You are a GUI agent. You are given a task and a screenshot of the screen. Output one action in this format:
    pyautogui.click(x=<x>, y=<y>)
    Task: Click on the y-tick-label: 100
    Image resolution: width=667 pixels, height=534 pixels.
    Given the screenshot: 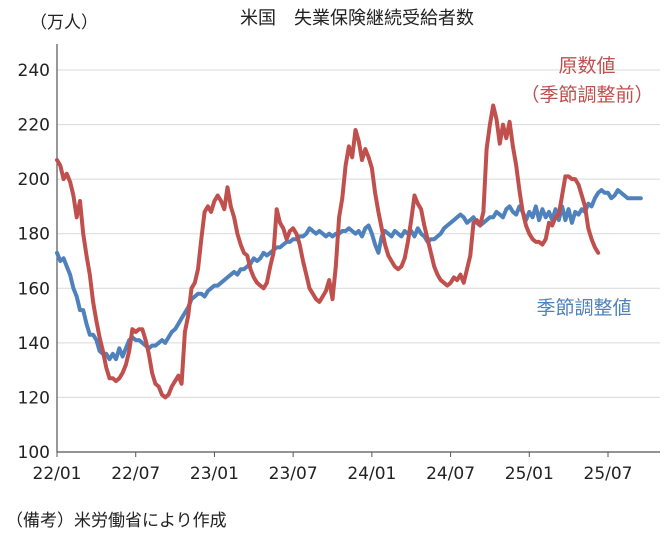 What is the action you would take?
    pyautogui.click(x=34, y=453)
    